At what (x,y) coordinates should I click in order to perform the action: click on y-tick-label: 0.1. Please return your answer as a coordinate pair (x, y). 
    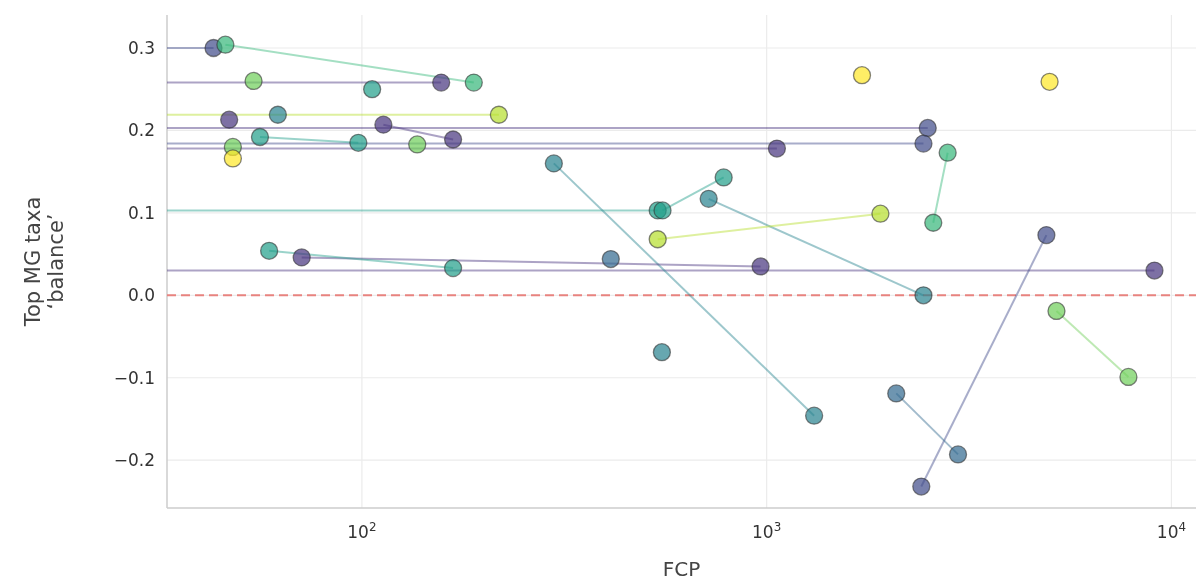
    Looking at the image, I should click on (141, 212).